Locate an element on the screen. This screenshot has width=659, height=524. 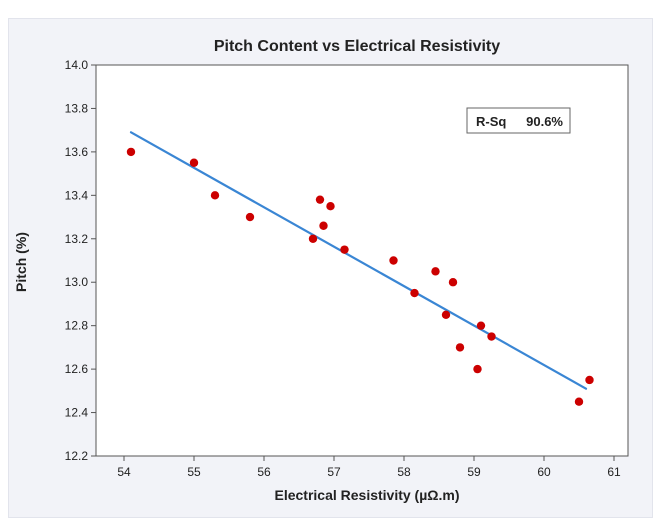
r-squared-value: 90.6% is located at coordinates (544, 121).